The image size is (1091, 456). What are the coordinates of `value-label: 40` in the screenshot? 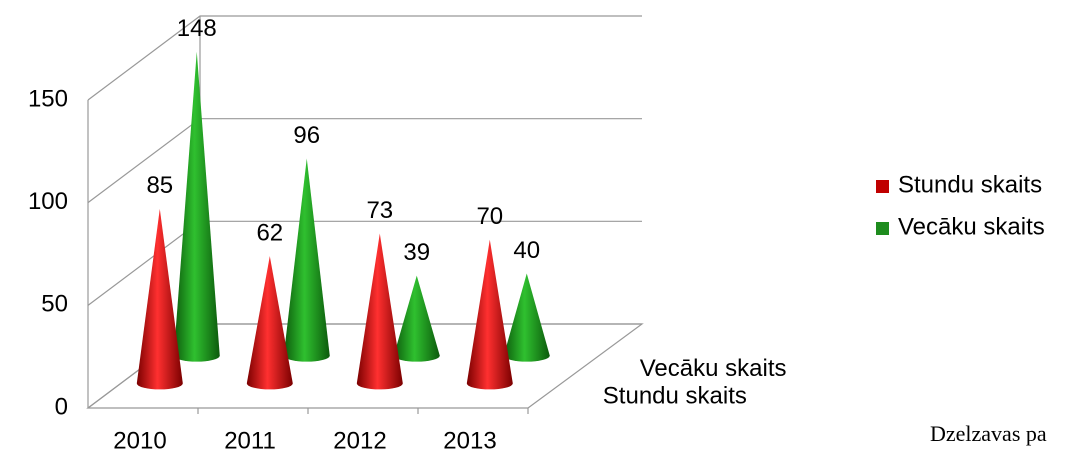 It's located at (526, 250).